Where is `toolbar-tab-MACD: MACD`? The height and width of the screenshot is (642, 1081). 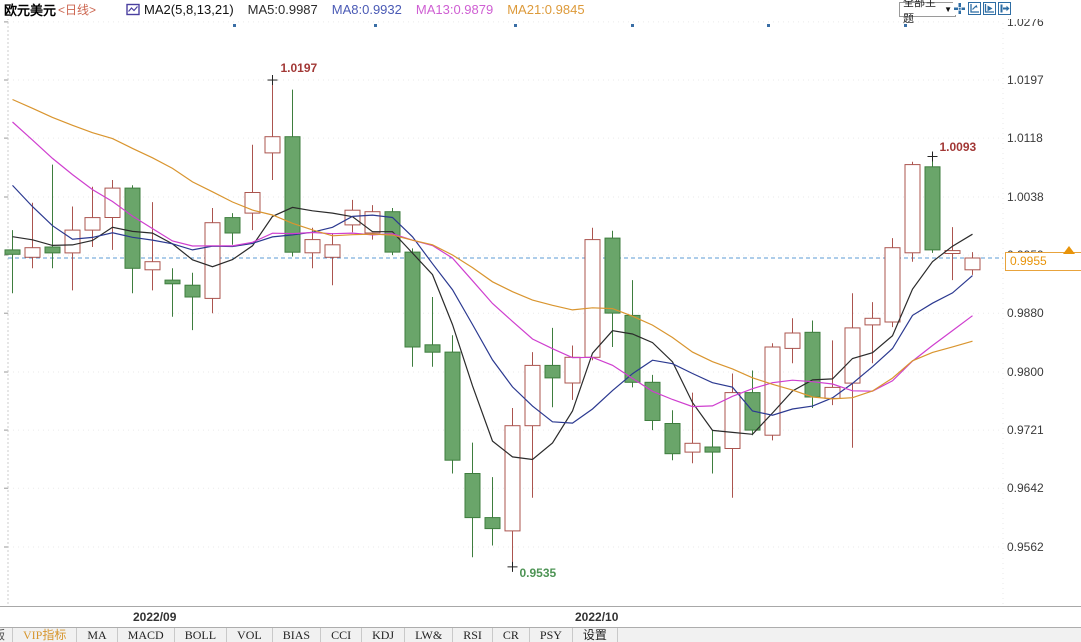 toolbar-tab-MACD: MACD is located at coordinates (146, 635).